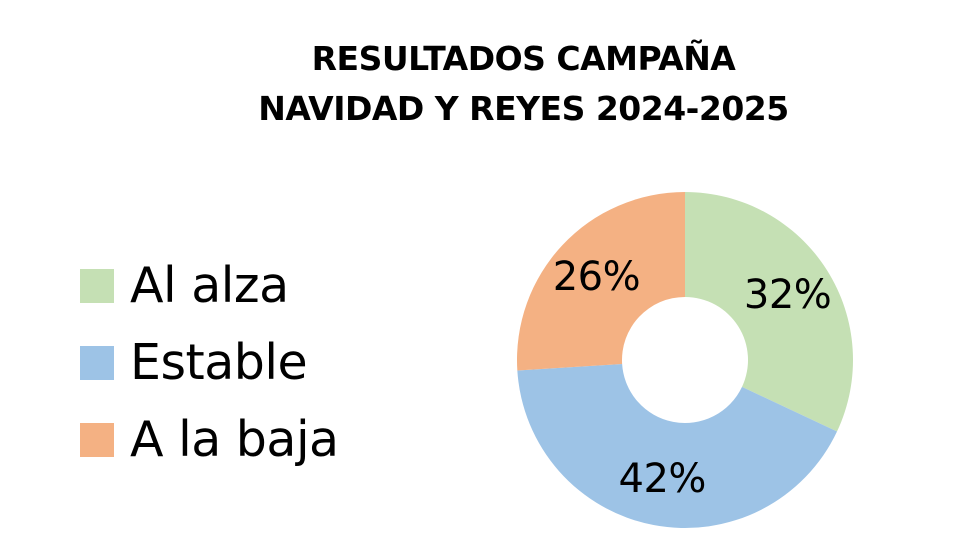  I want to click on legend-item-a-la-baja: A la baja, so click(209, 439).